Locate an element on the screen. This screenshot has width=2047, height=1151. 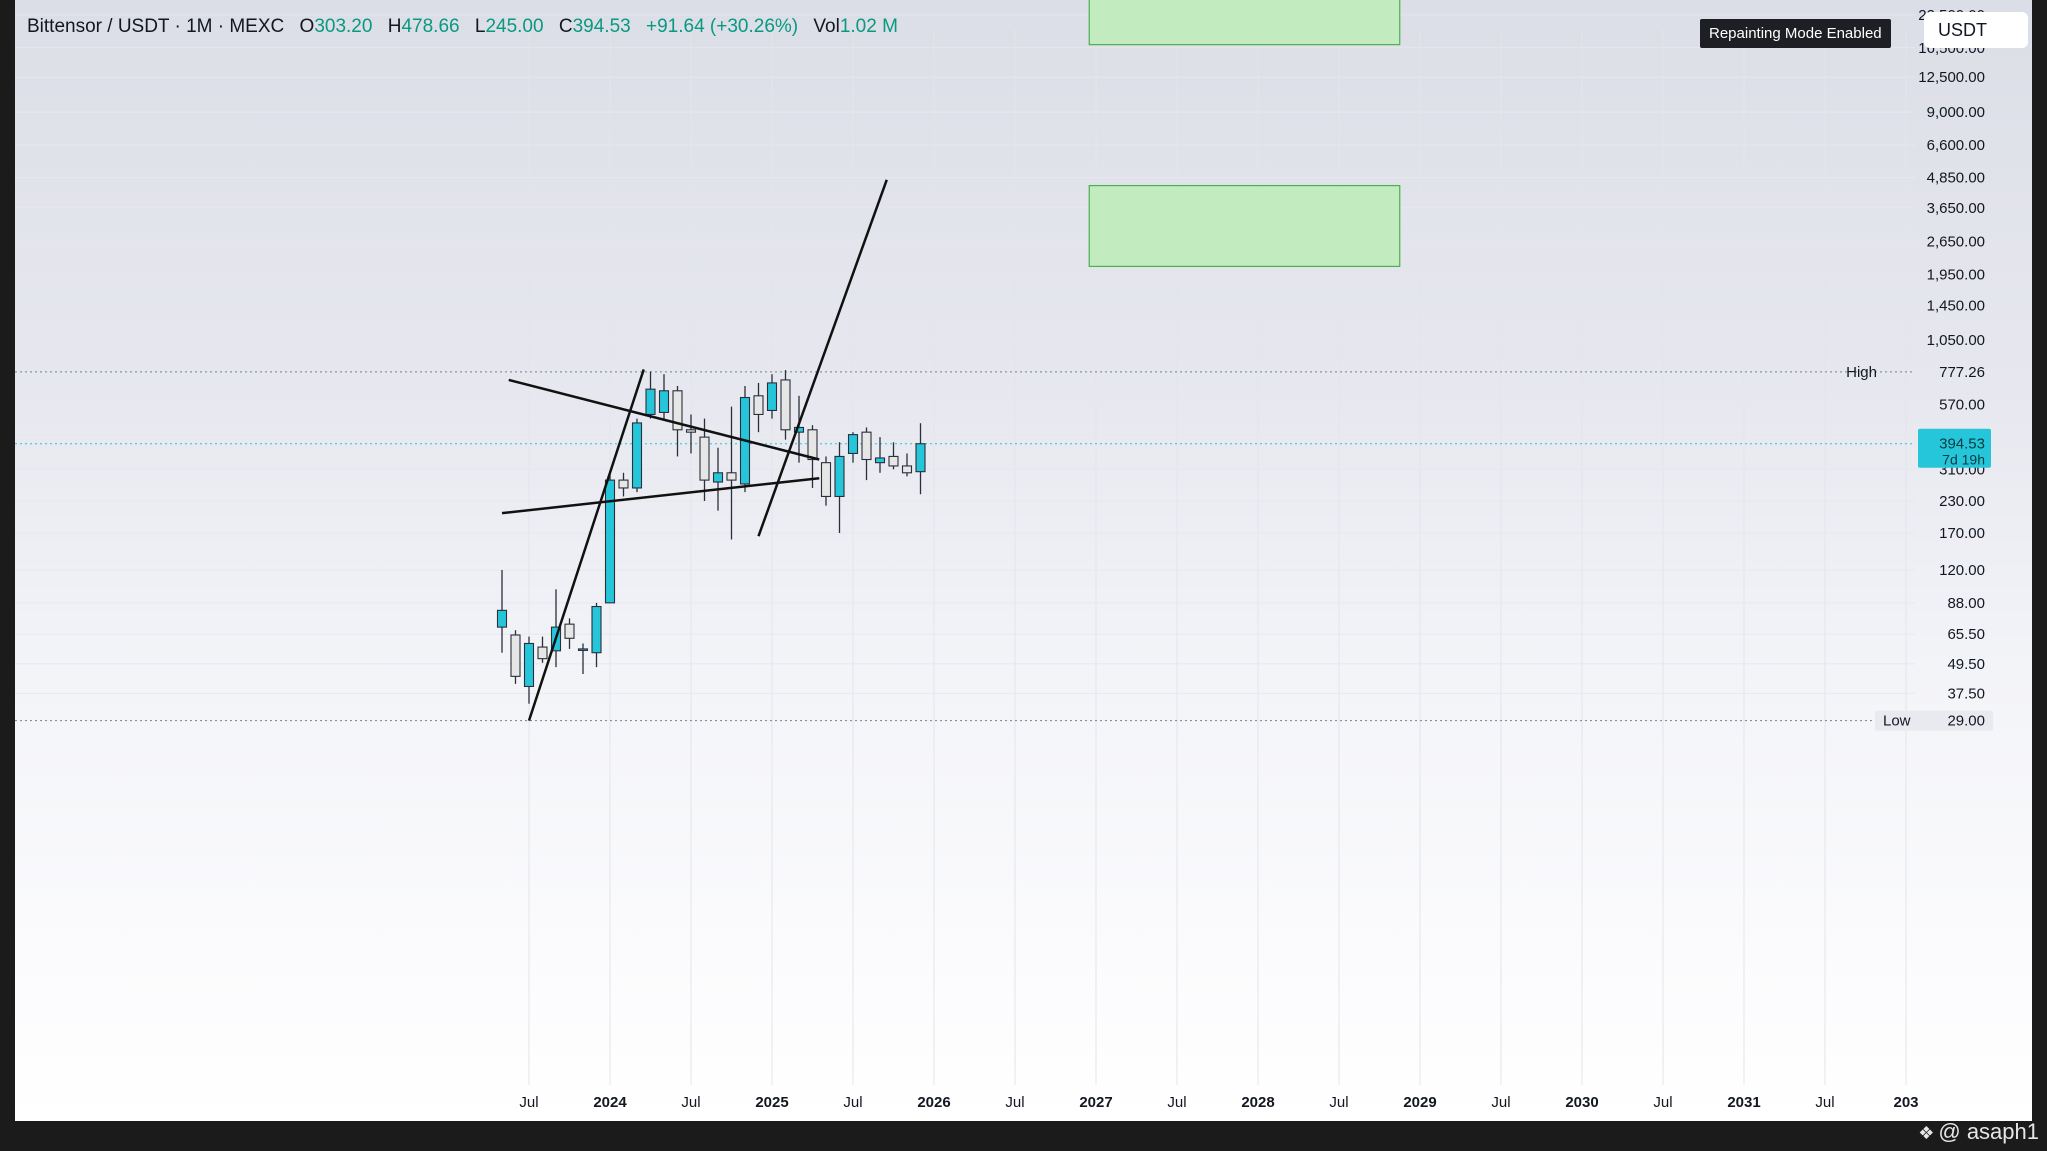
y-tick-label: 49.50 is located at coordinates (1966, 664).